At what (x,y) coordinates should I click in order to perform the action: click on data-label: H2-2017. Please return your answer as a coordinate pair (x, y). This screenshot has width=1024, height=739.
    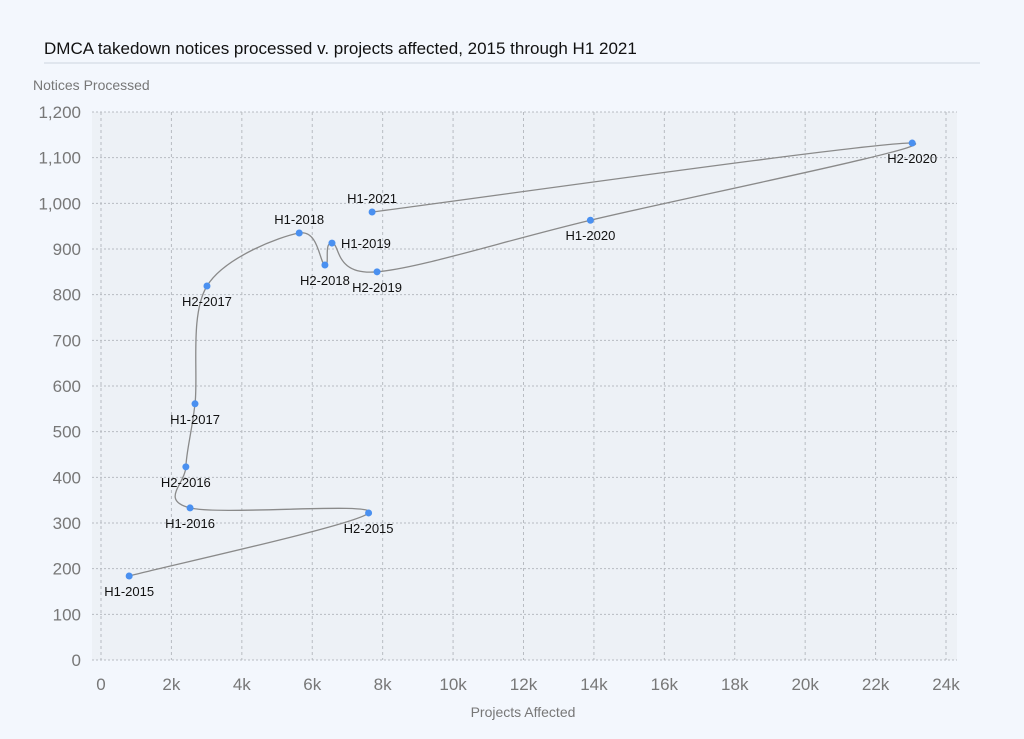
    Looking at the image, I should click on (207, 301).